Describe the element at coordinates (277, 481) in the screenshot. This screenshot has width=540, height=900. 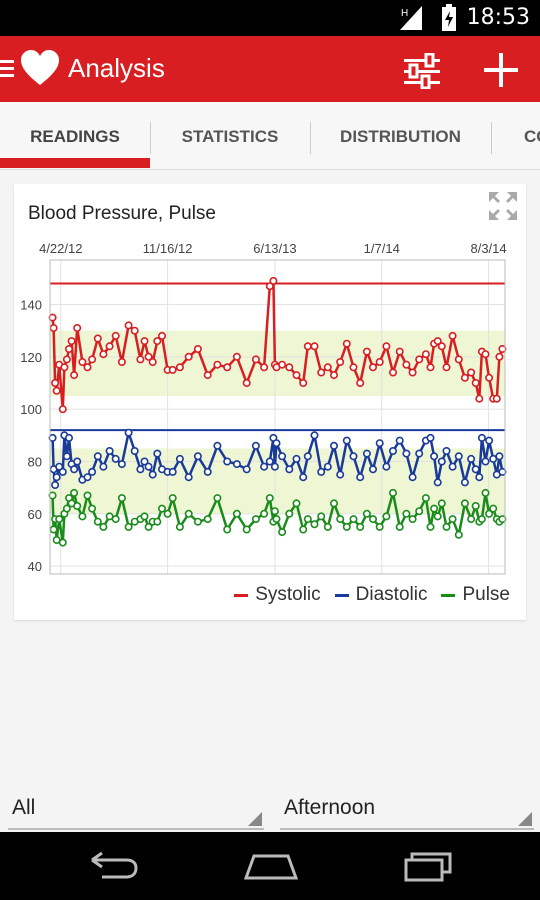
I see `target-range-band` at that location.